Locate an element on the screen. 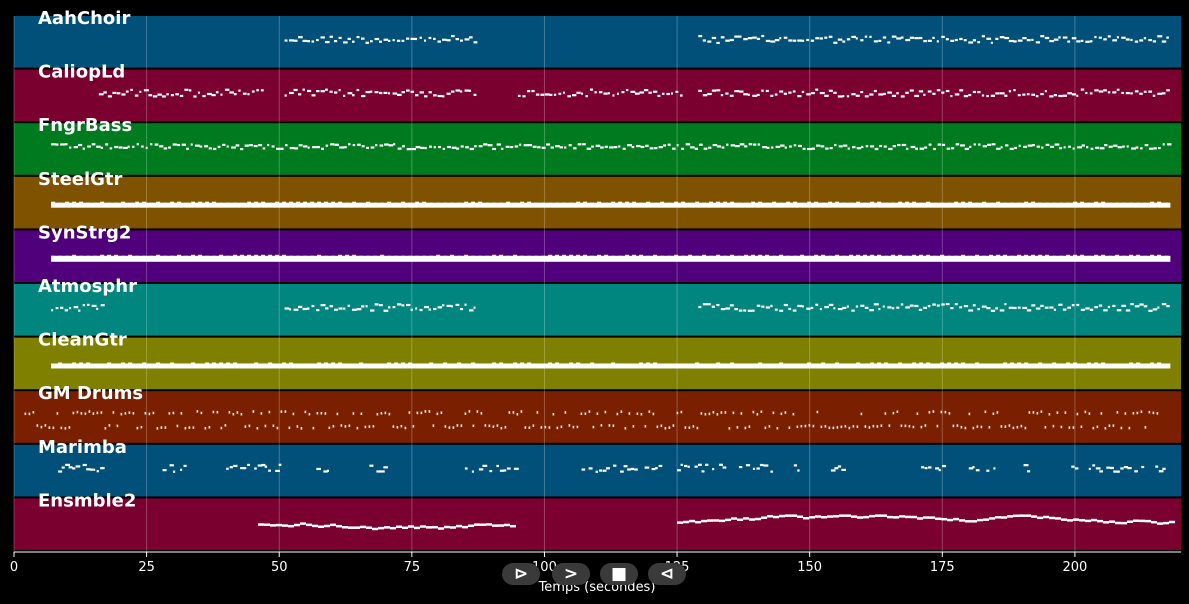  track-label: FngrBass is located at coordinates (85, 125).